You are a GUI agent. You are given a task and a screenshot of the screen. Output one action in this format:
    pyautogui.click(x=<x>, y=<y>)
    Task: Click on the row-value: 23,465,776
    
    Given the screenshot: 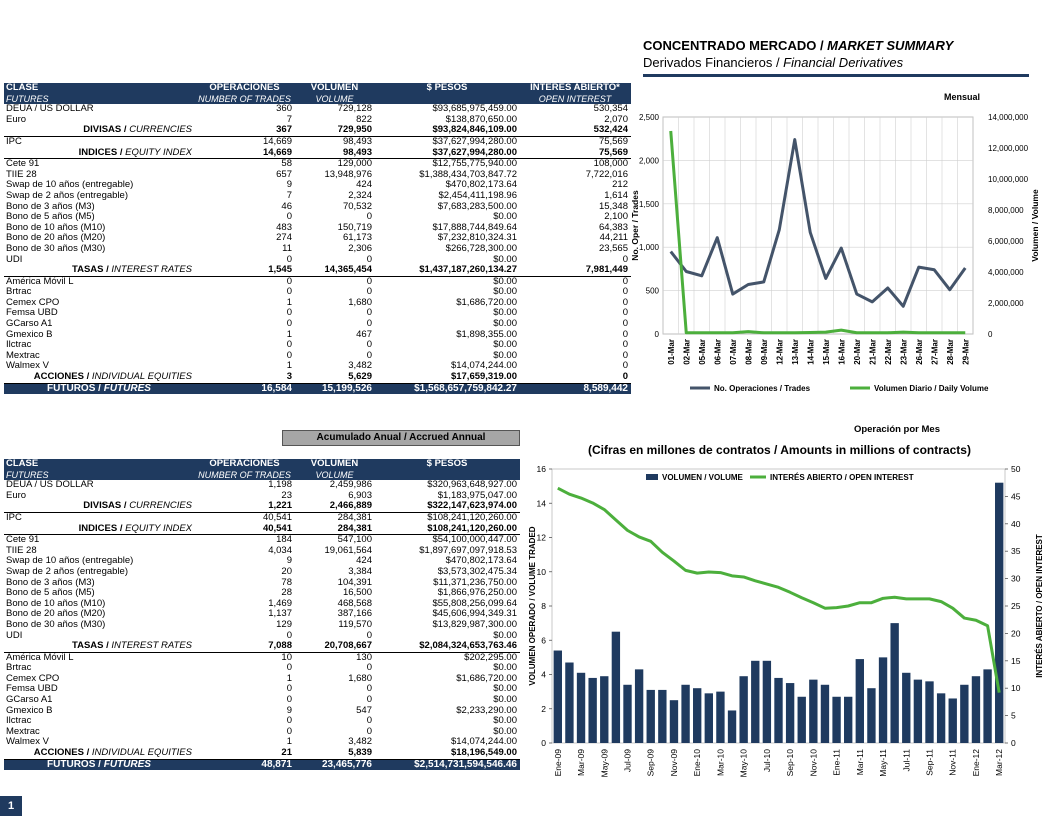 What is the action you would take?
    pyautogui.click(x=335, y=765)
    